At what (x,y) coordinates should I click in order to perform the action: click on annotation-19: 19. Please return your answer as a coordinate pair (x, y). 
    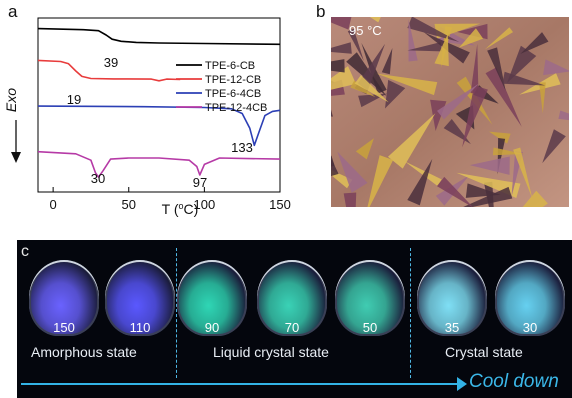
    Looking at the image, I should click on (74, 99).